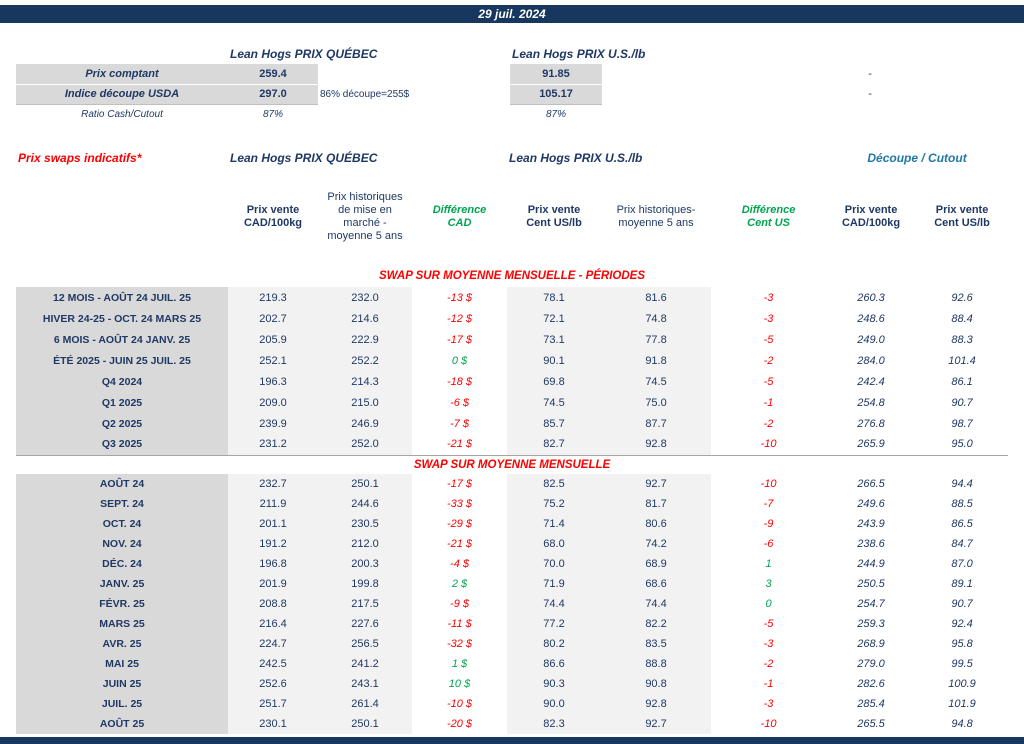  I want to click on col-header-us-hist: Prix historiques- moyenne 5 ans, so click(656, 216).